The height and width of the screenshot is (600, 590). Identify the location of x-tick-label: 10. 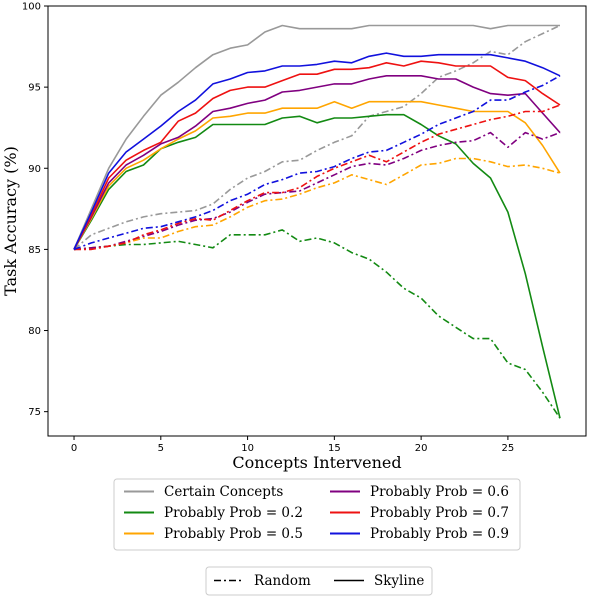
(247, 448).